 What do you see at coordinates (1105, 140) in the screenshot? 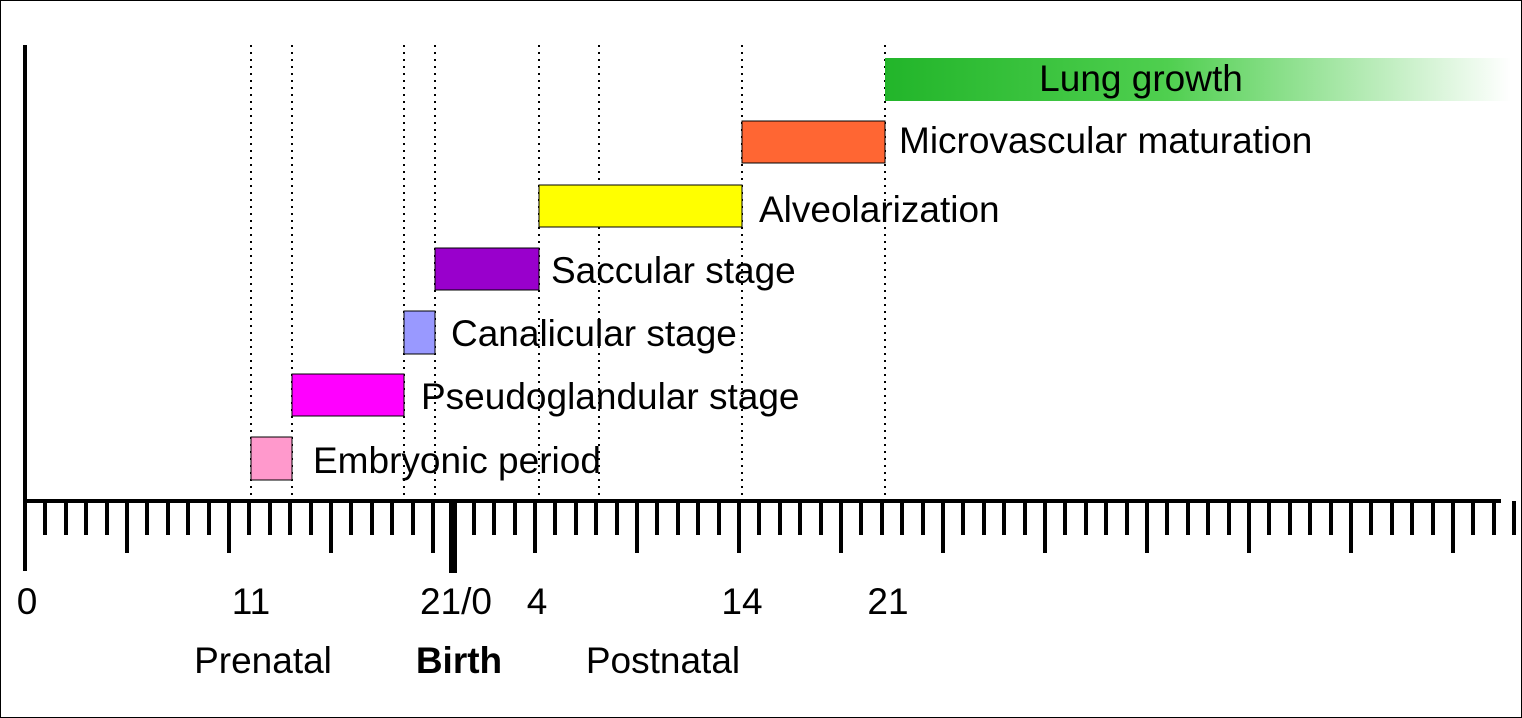
I see `microvascular-label: Microvascular maturation` at bounding box center [1105, 140].